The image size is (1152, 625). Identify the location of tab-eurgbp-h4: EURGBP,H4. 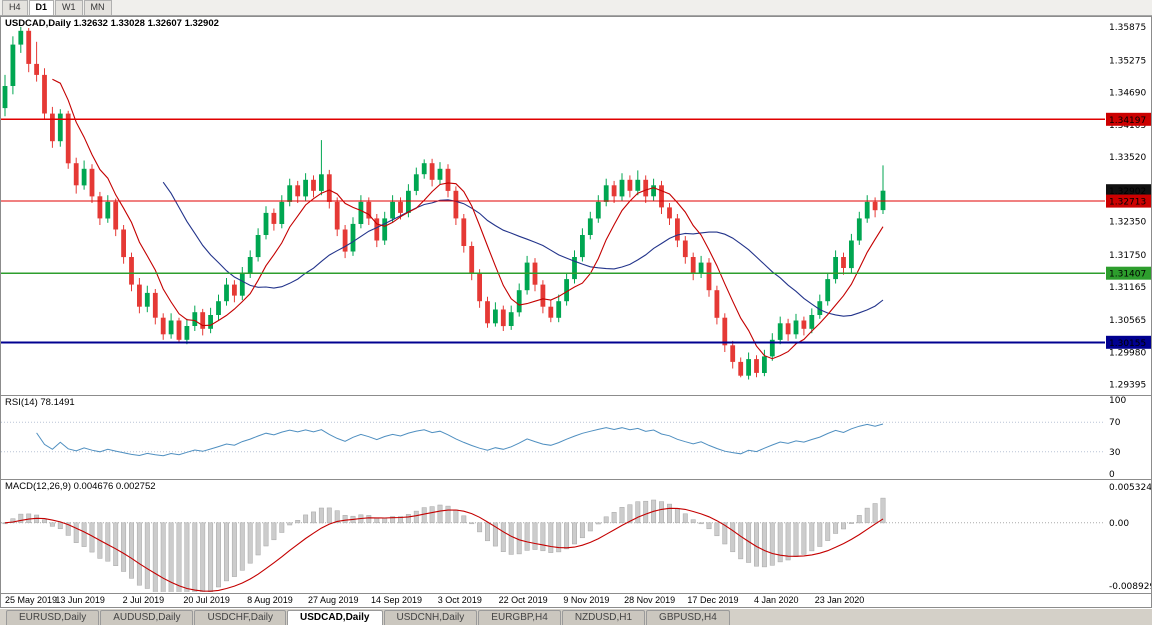
(519, 617).